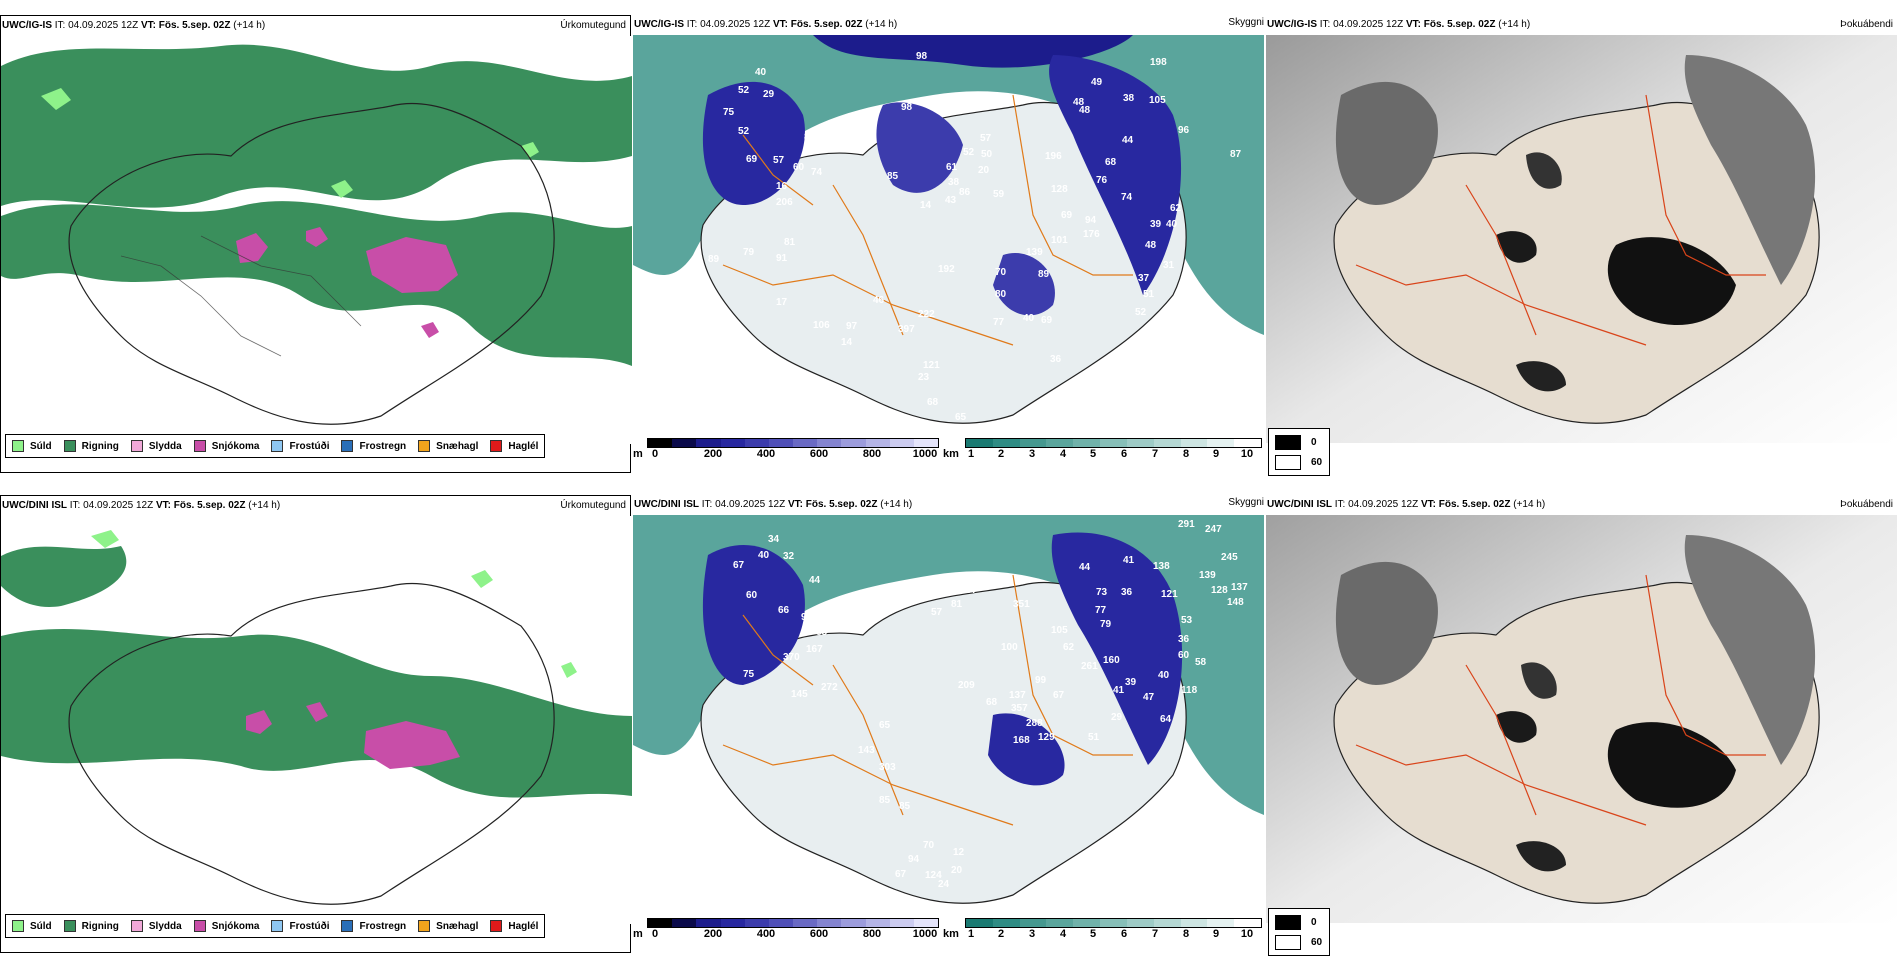 The image size is (1900, 956). Describe the element at coordinates (822, 632) in the screenshot. I see `elev-label: 88` at that location.